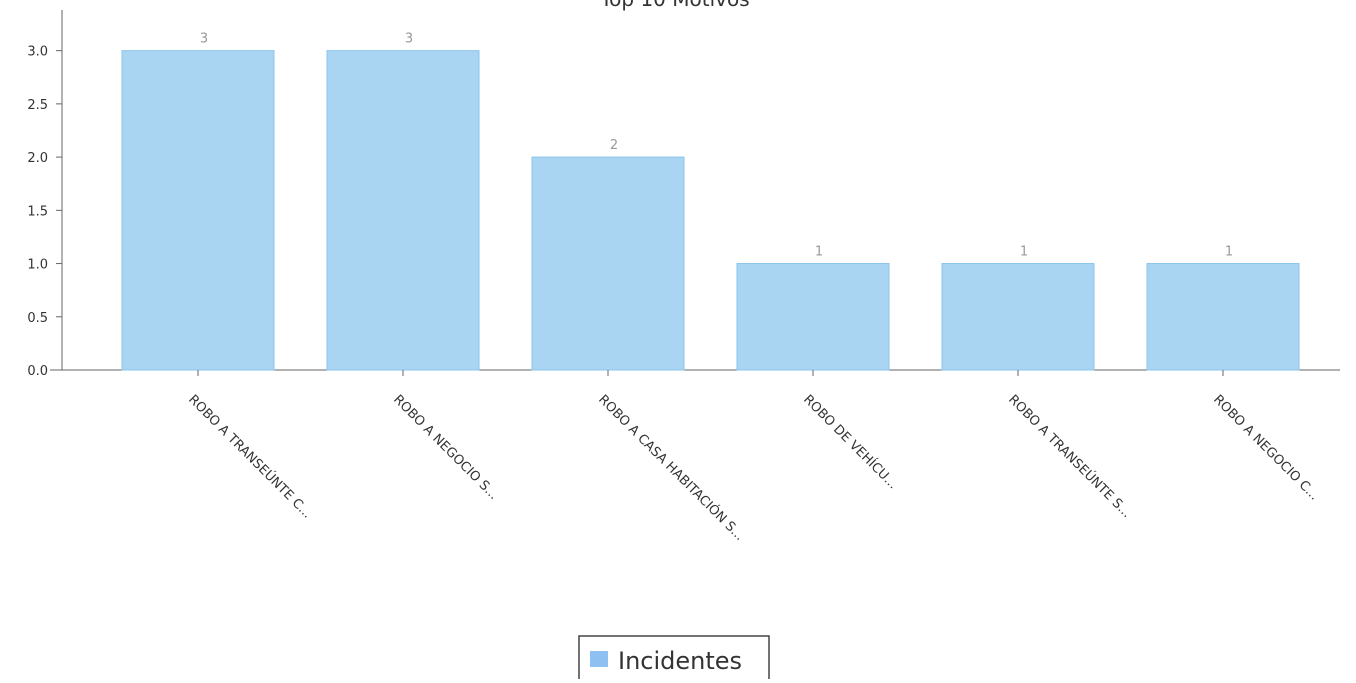 This screenshot has width=1356, height=683. I want to click on legend-label: Incidentes, so click(680, 661).